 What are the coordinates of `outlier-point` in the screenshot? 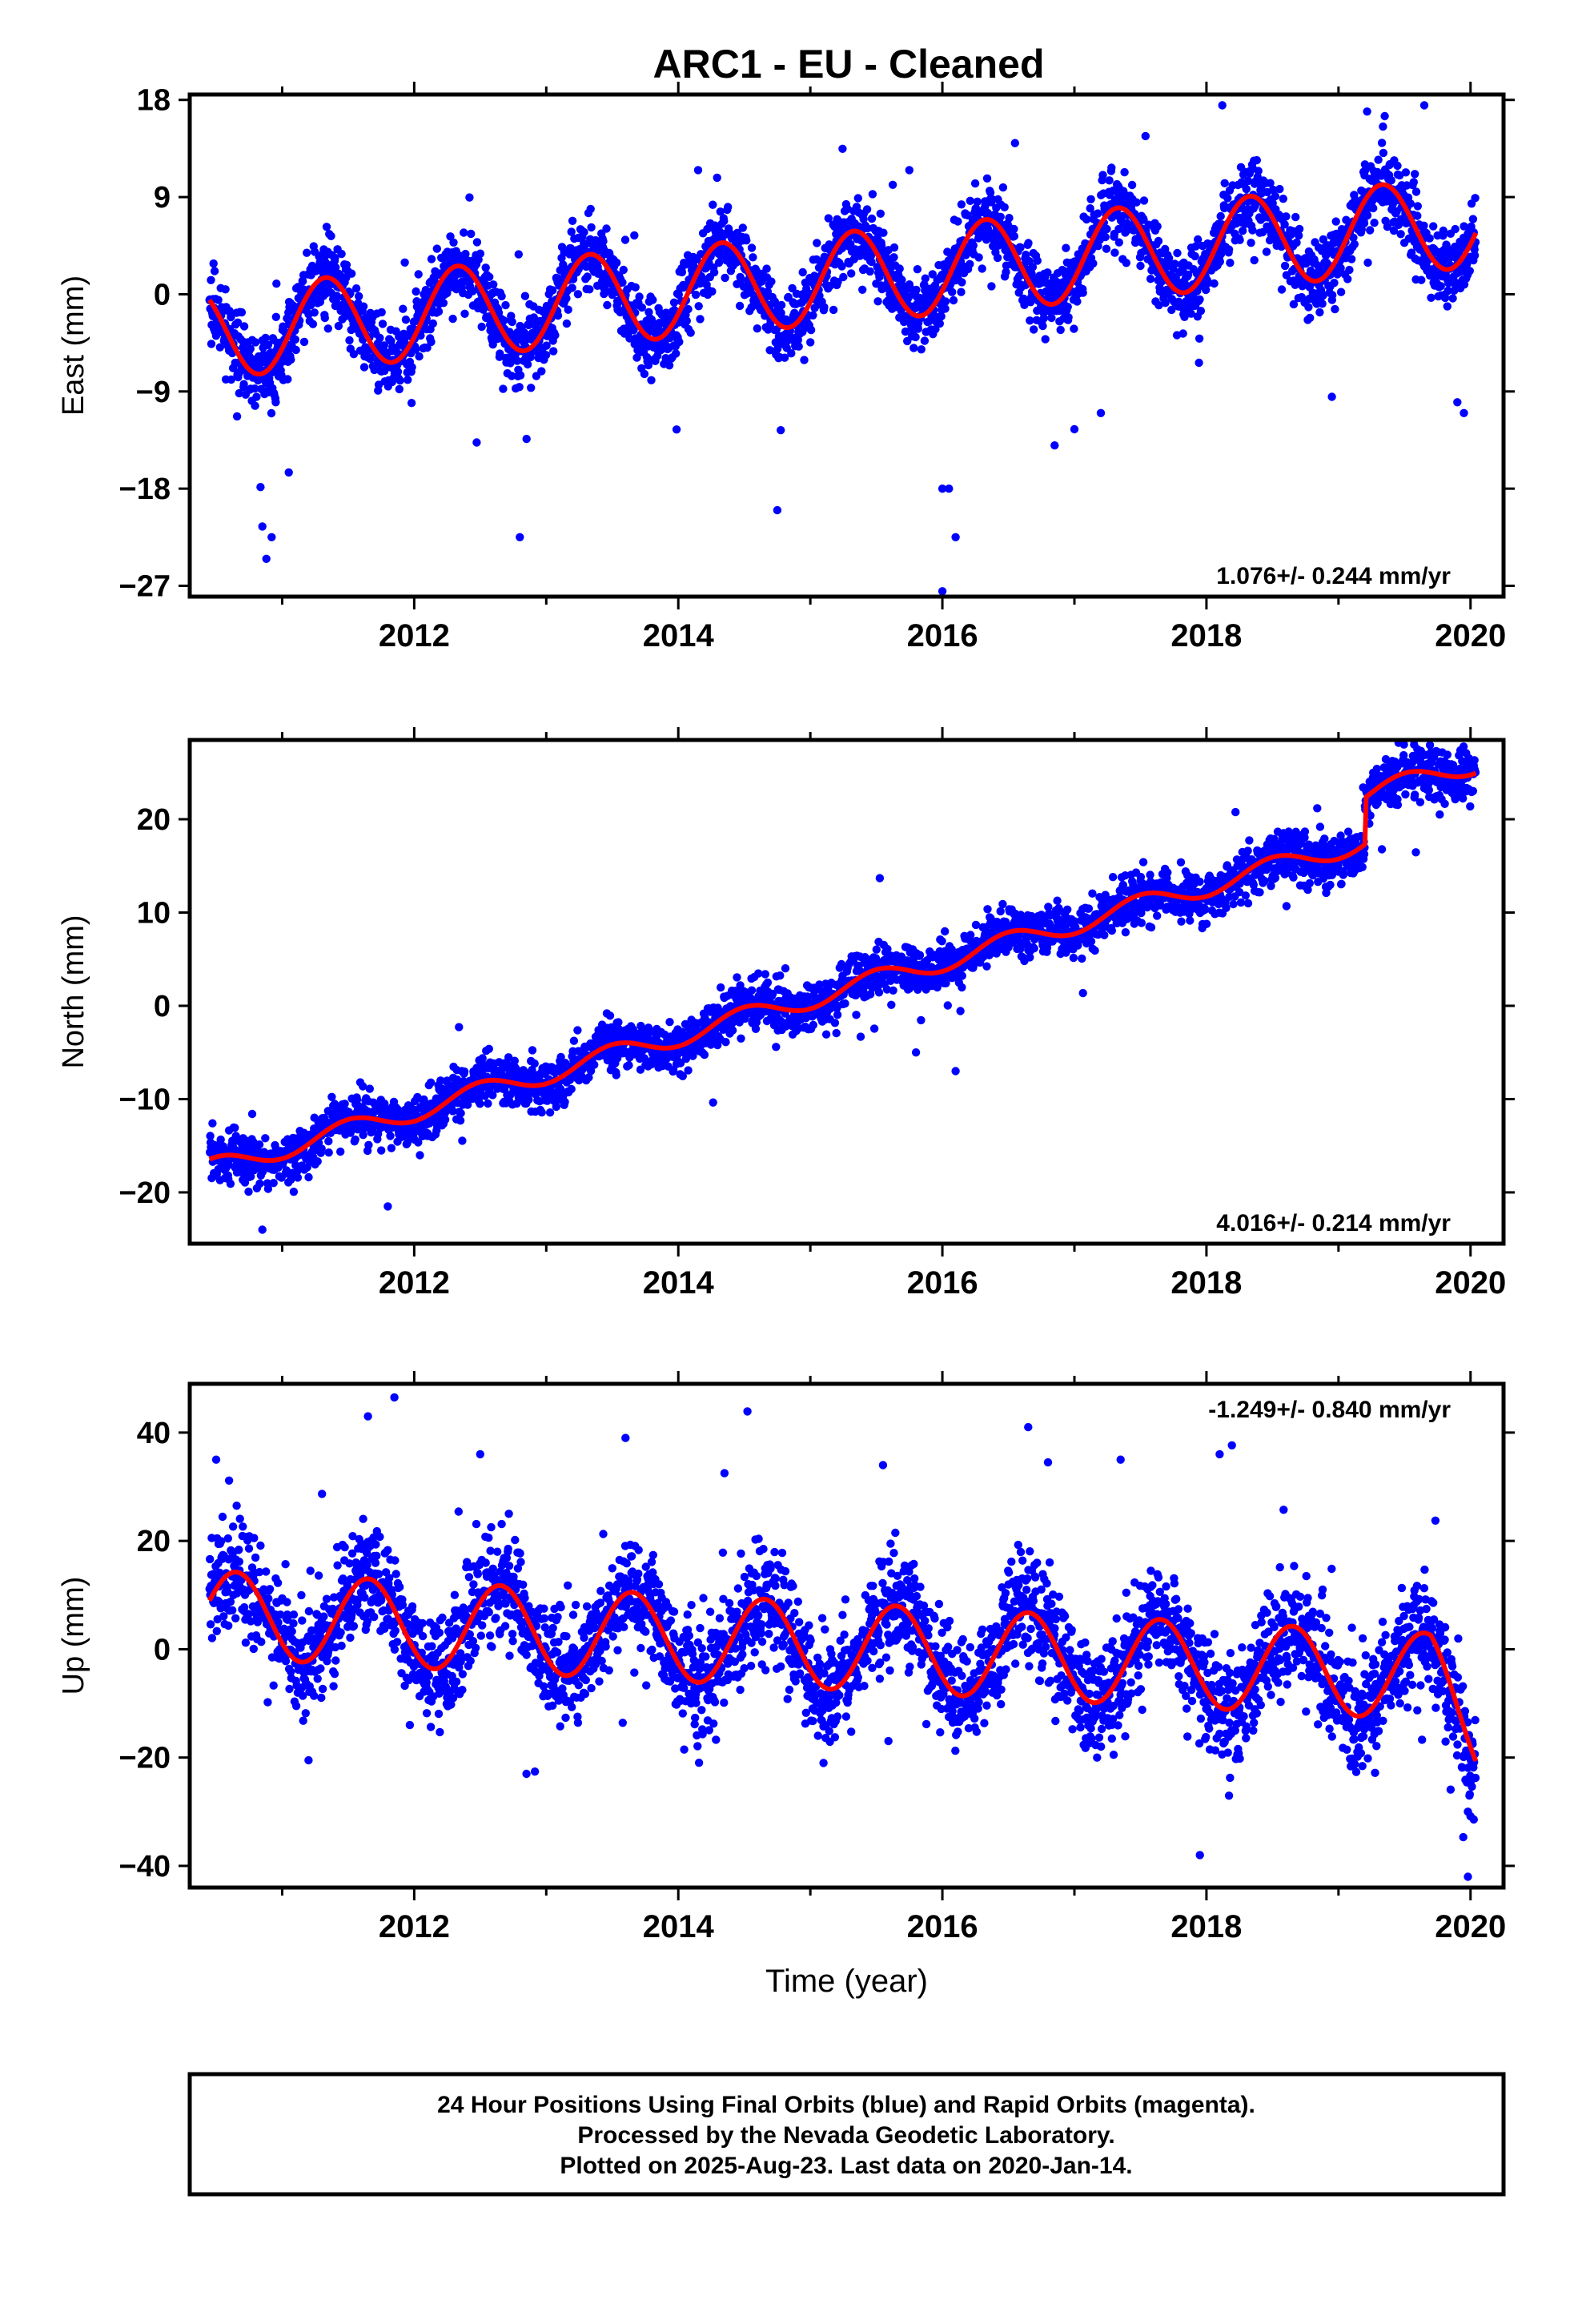 It's located at (1101, 412).